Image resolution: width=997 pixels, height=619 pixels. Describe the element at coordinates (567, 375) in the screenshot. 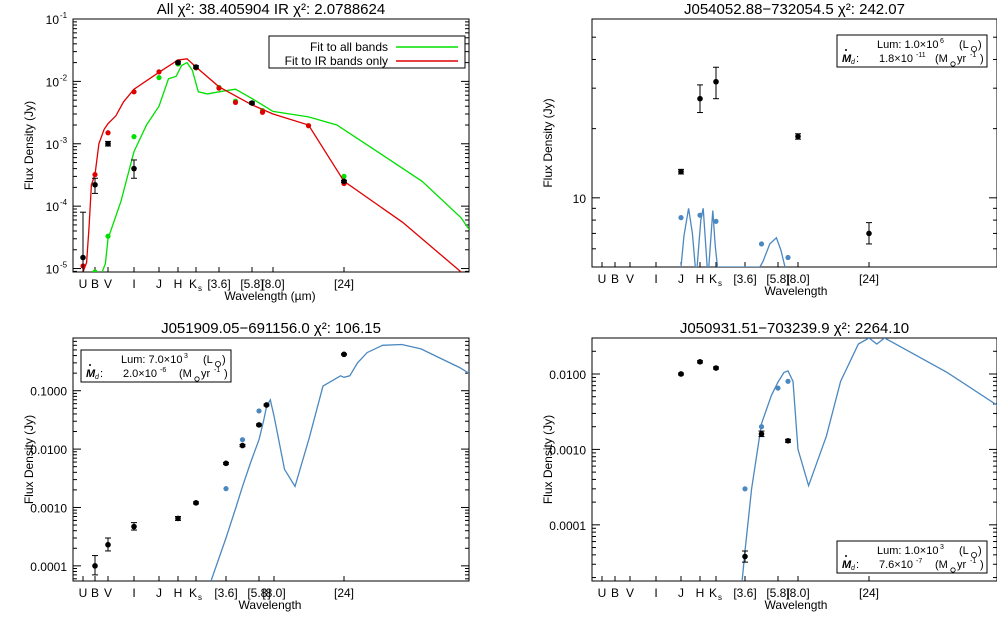

I see `y-tick-label: 0.0100` at that location.